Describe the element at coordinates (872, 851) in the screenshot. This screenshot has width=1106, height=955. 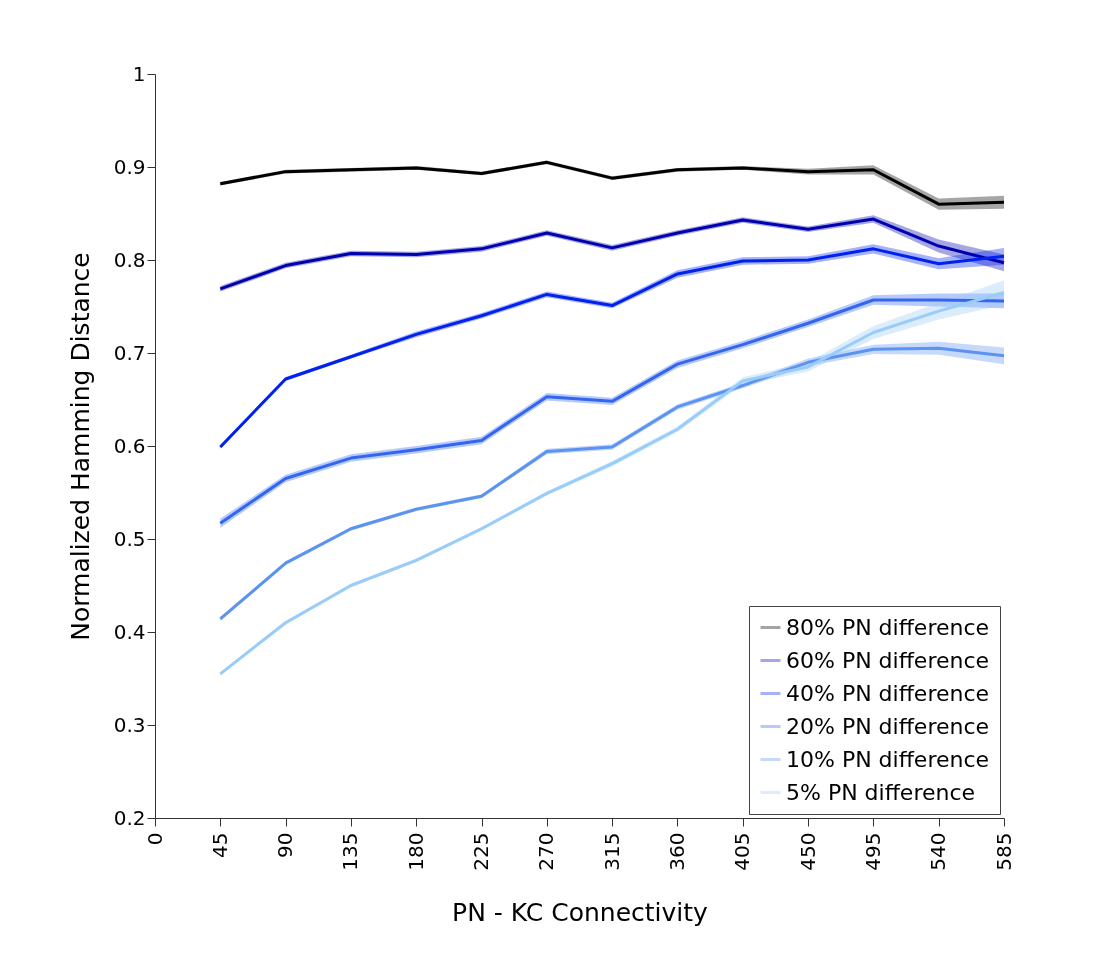
I see `x-tick-label: 495` at that location.